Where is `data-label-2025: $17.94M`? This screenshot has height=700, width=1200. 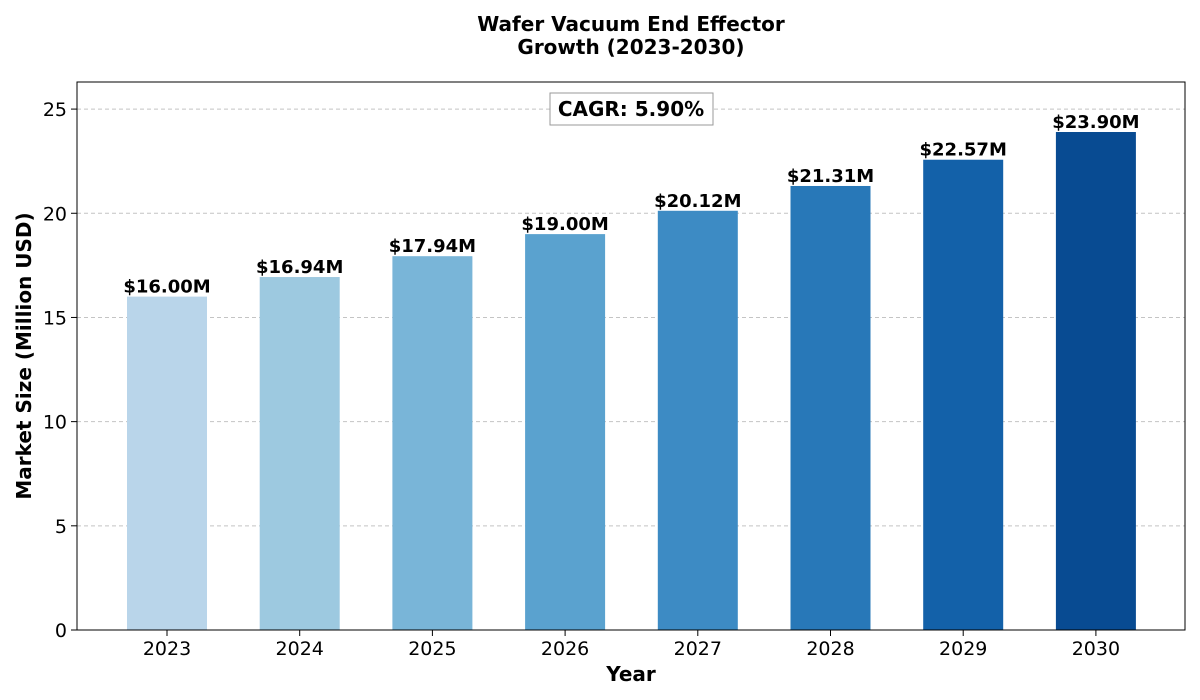 data-label-2025: $17.94M is located at coordinates (432, 246).